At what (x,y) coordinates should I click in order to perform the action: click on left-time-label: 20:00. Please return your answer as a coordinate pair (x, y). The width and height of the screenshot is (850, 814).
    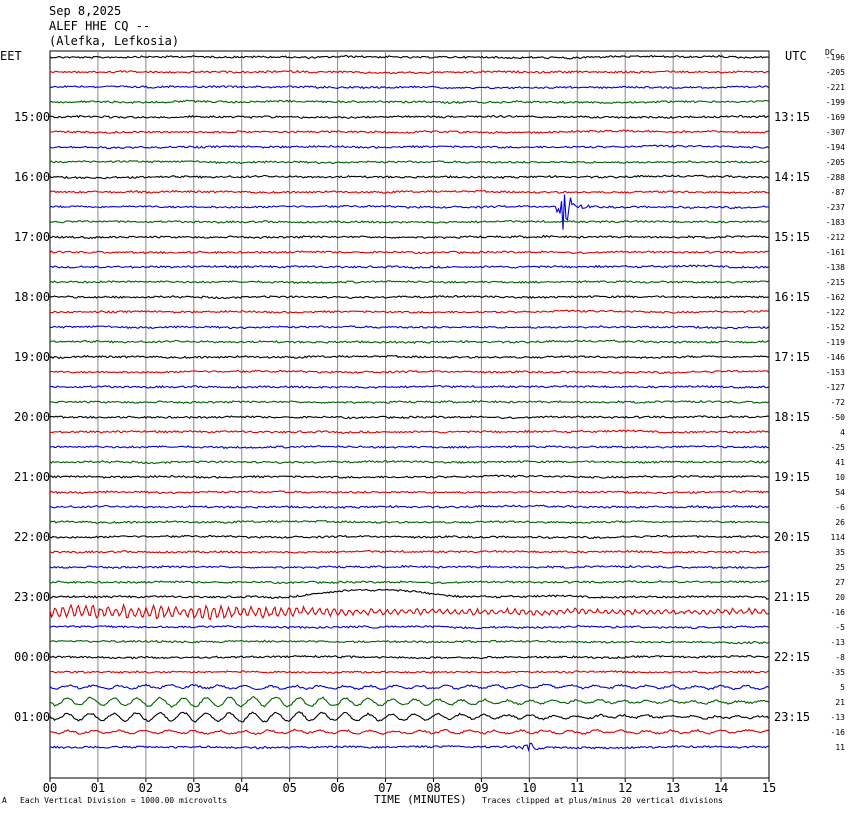
    Looking at the image, I should click on (32, 417).